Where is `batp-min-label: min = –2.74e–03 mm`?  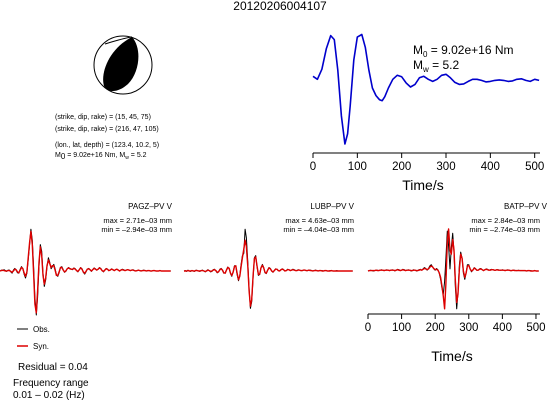 batp-min-label: min = –2.74e–03 mm is located at coordinates (504, 229).